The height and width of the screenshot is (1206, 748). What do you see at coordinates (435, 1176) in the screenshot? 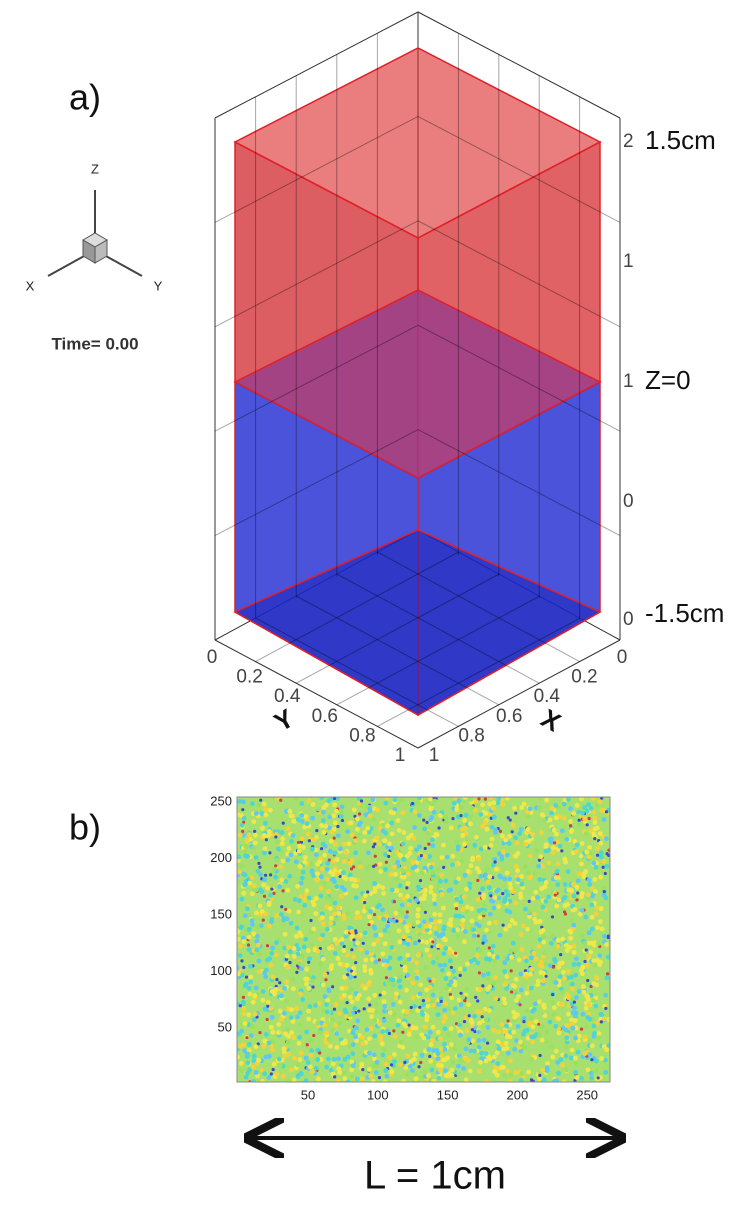
I see `length-label: L = 1cm` at bounding box center [435, 1176].